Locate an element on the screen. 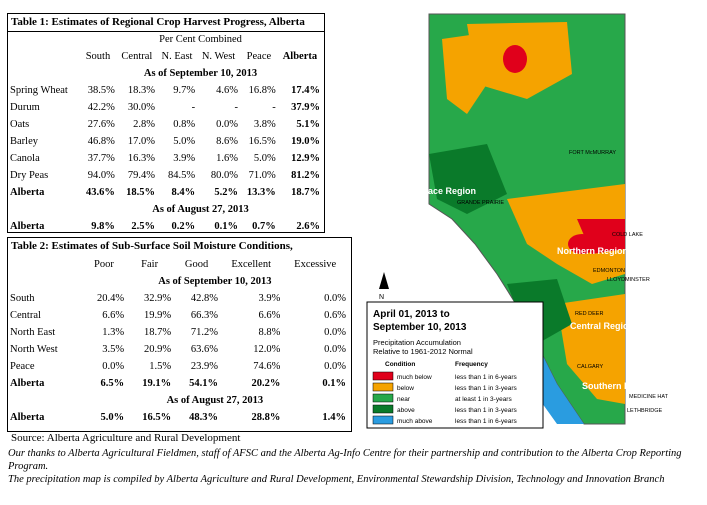 Image resolution: width=707 pixels, height=505 pixels. table-row: Spring Wheat 38.5% 18.3% 9.7% 4.6% 16.8% 17.4% is located at coordinates (165, 90).